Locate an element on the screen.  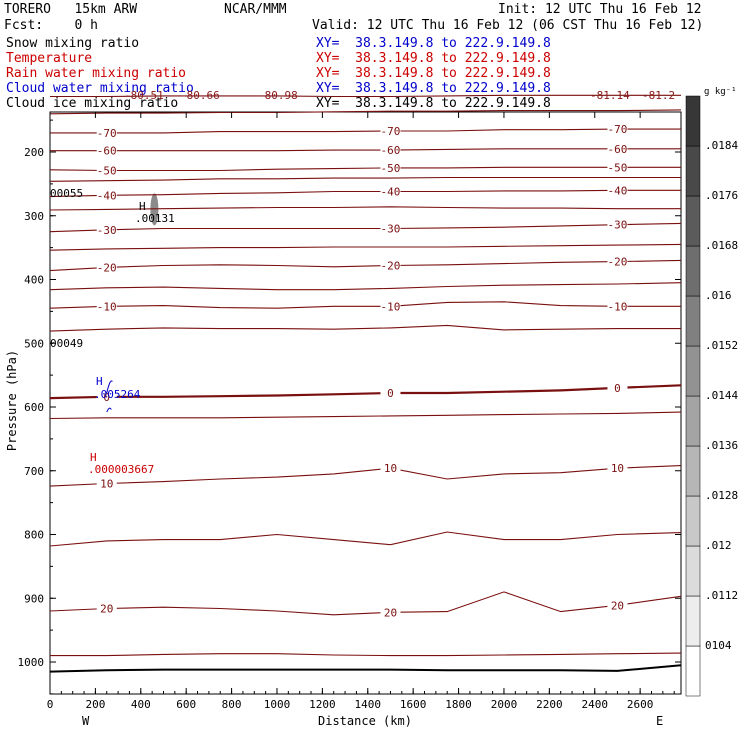
surface-line is located at coordinates (365, 668).